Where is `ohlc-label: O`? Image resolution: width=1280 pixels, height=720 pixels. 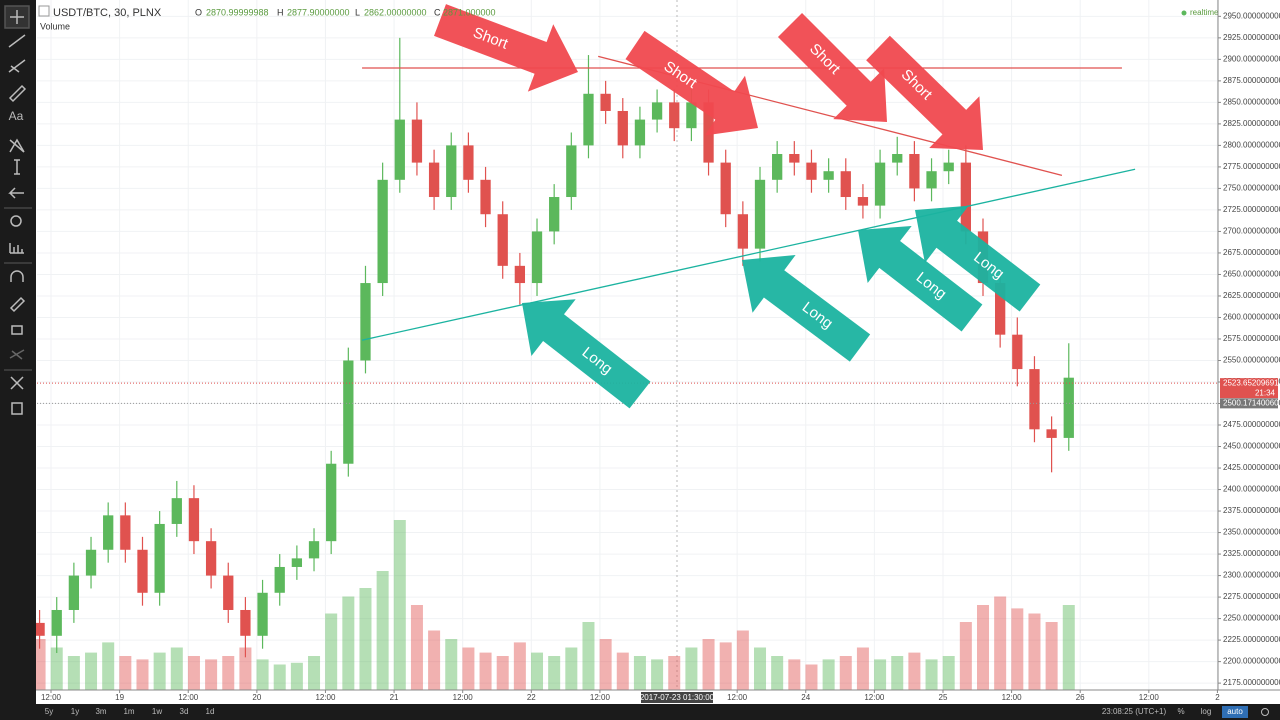
ohlc-label: O is located at coordinates (198, 12).